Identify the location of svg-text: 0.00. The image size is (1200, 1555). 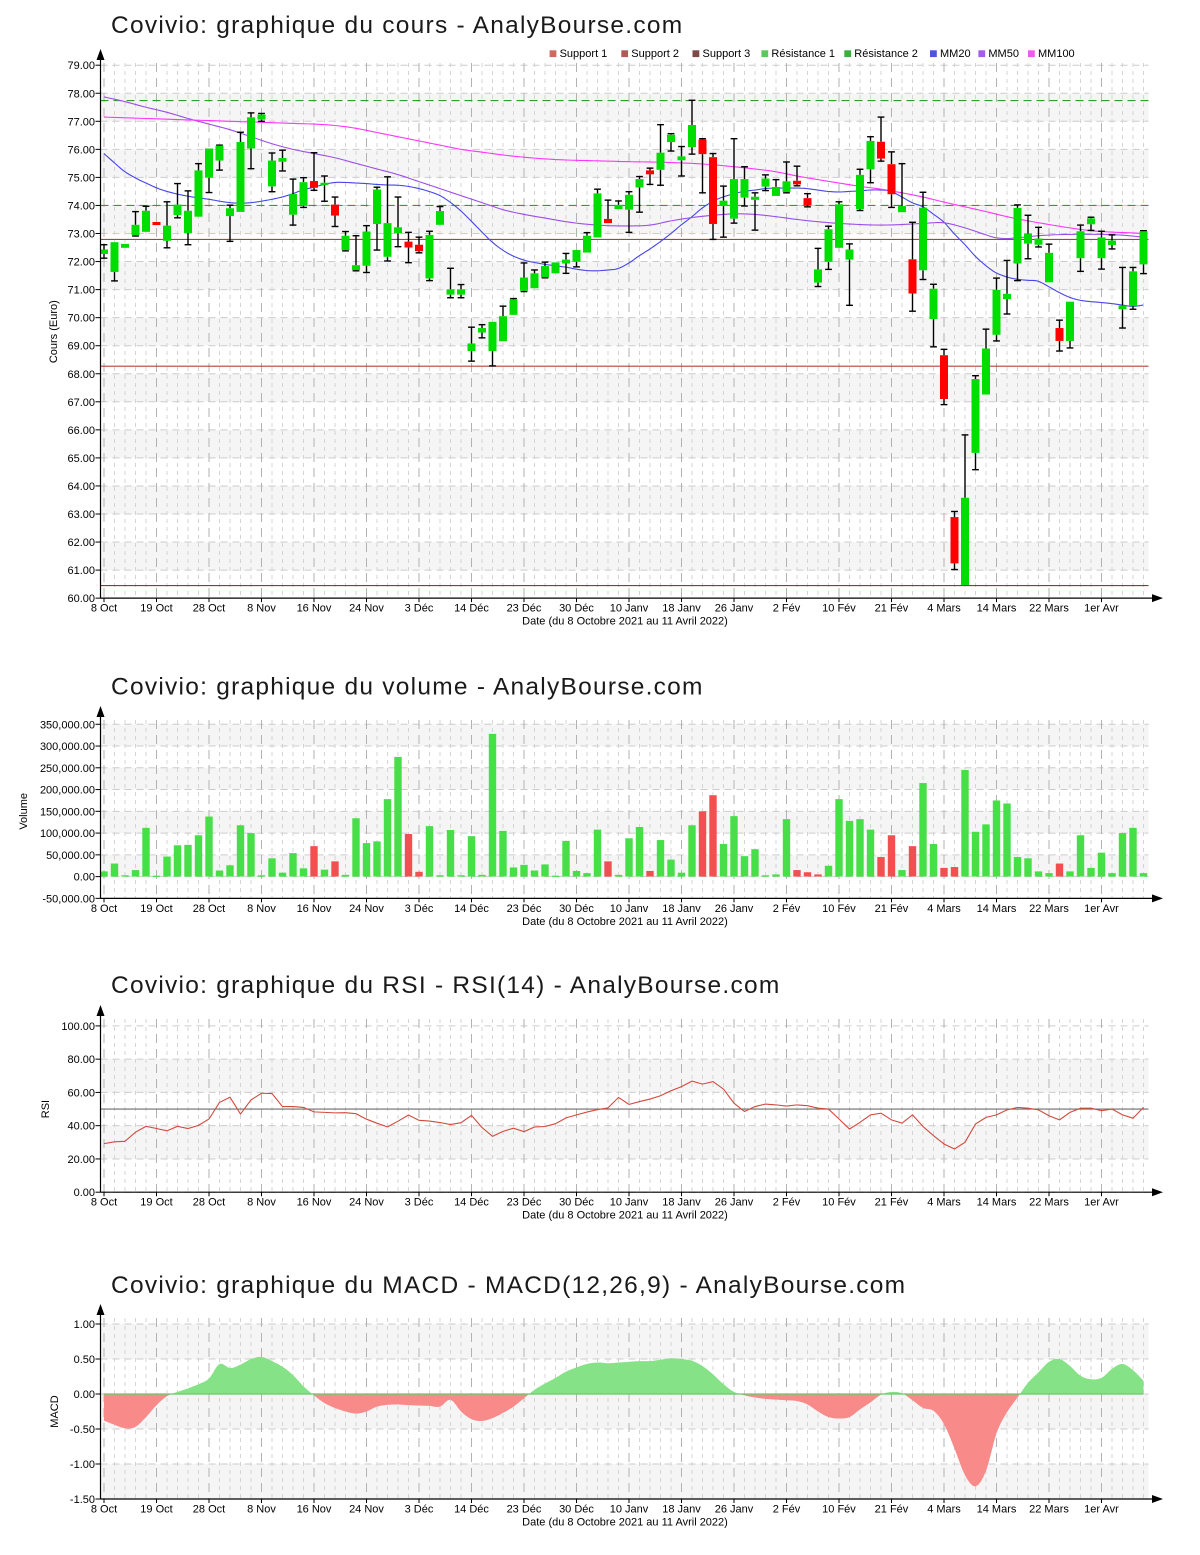
(84, 1193).